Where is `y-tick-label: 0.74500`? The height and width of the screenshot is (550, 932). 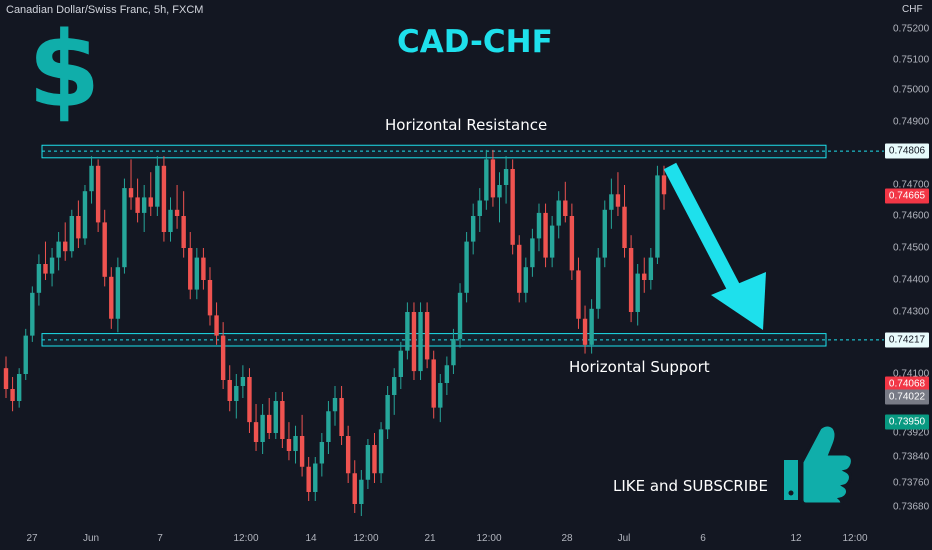 y-tick-label: 0.74500 is located at coordinates (911, 248).